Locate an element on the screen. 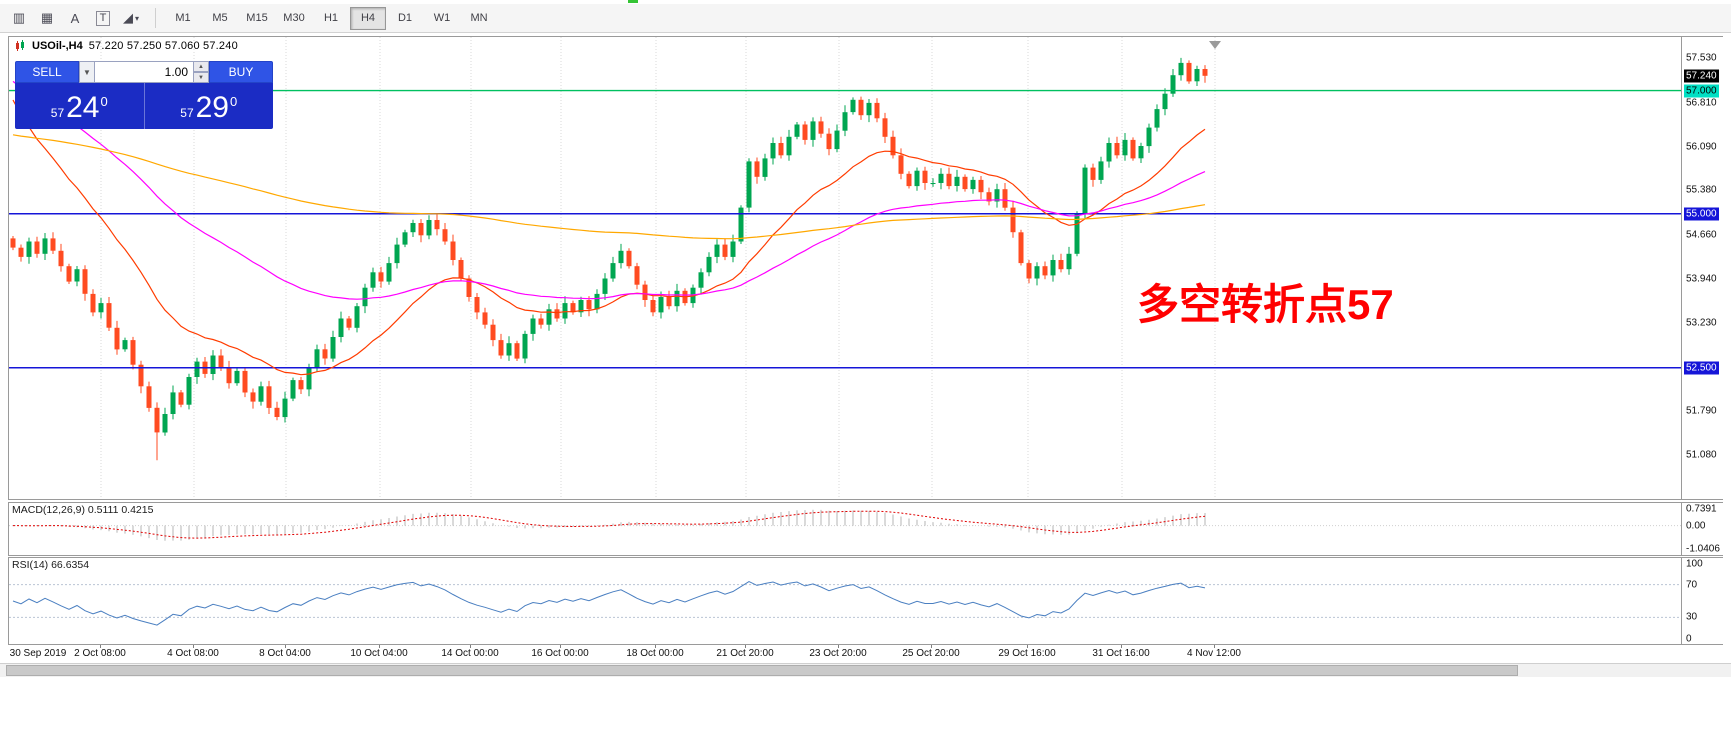 The image size is (1731, 740). bid-integer: 57 is located at coordinates (57, 113).